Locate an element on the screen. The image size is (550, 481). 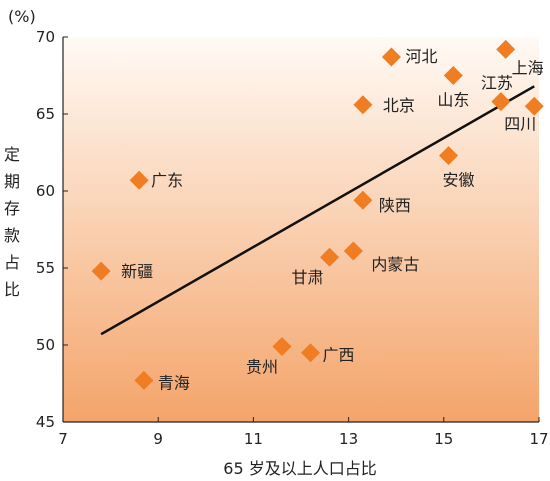
point-label: 内蒙古 is located at coordinates (395, 264).